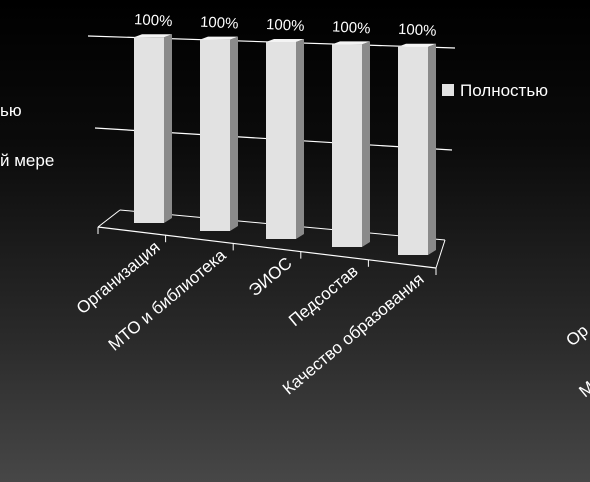 The image size is (590, 482). What do you see at coordinates (27, 160) in the screenshot?
I see `left-chart-legend-fragment-2: й мере` at bounding box center [27, 160].